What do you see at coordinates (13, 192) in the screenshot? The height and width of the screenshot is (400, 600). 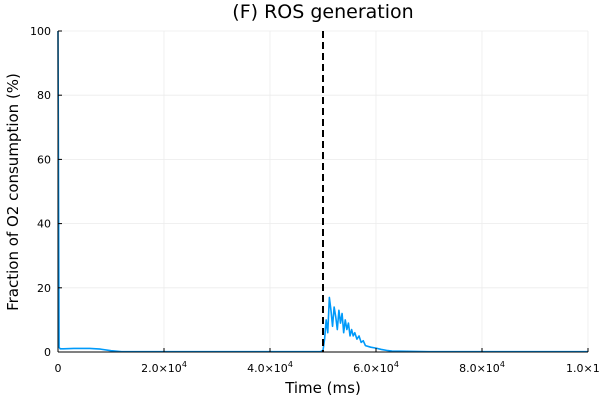 I see `y-axis-title: Fraction of O2 consumption (%)` at bounding box center [13, 192].